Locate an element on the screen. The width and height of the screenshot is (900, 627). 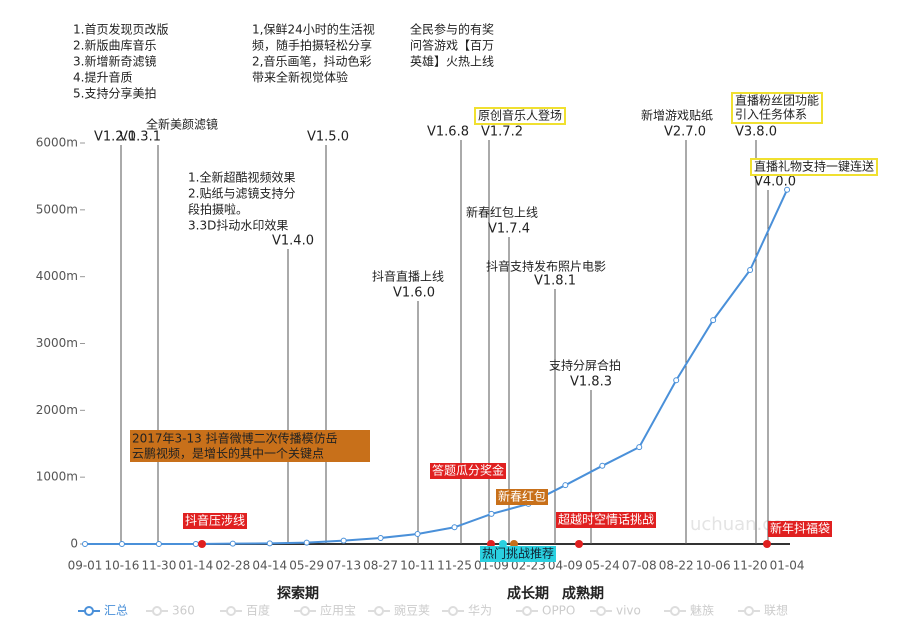
top-note: 2.新版曲库音乐 is located at coordinates (114, 45).